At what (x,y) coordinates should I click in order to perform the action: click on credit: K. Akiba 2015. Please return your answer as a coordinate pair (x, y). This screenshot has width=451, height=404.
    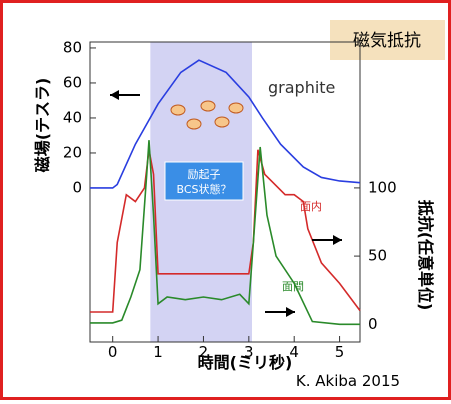
    Looking at the image, I should click on (348, 381).